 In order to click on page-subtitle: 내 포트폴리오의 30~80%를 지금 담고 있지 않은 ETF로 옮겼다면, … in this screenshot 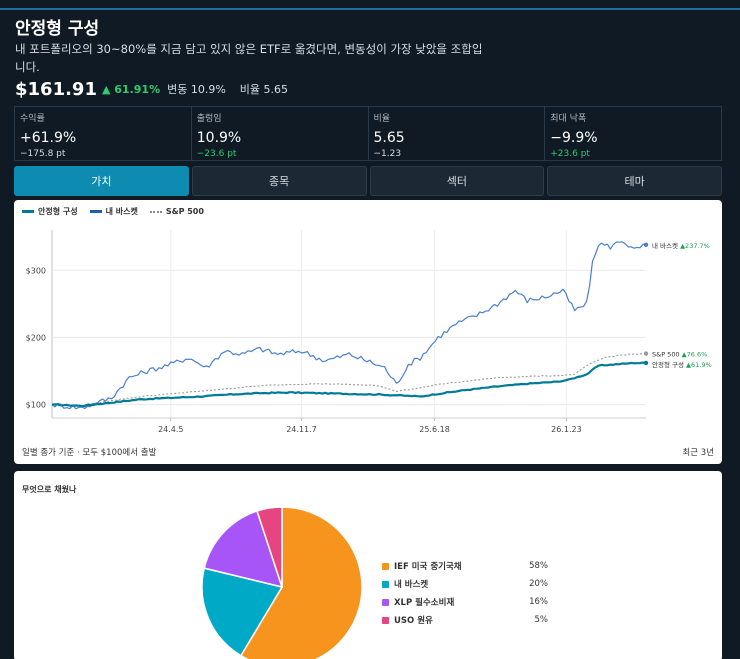, I will do `click(249, 58)`.